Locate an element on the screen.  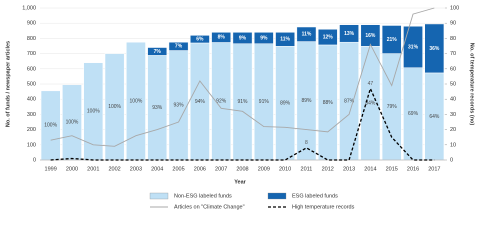
x-tick-label: 2011 is located at coordinates (307, 169).